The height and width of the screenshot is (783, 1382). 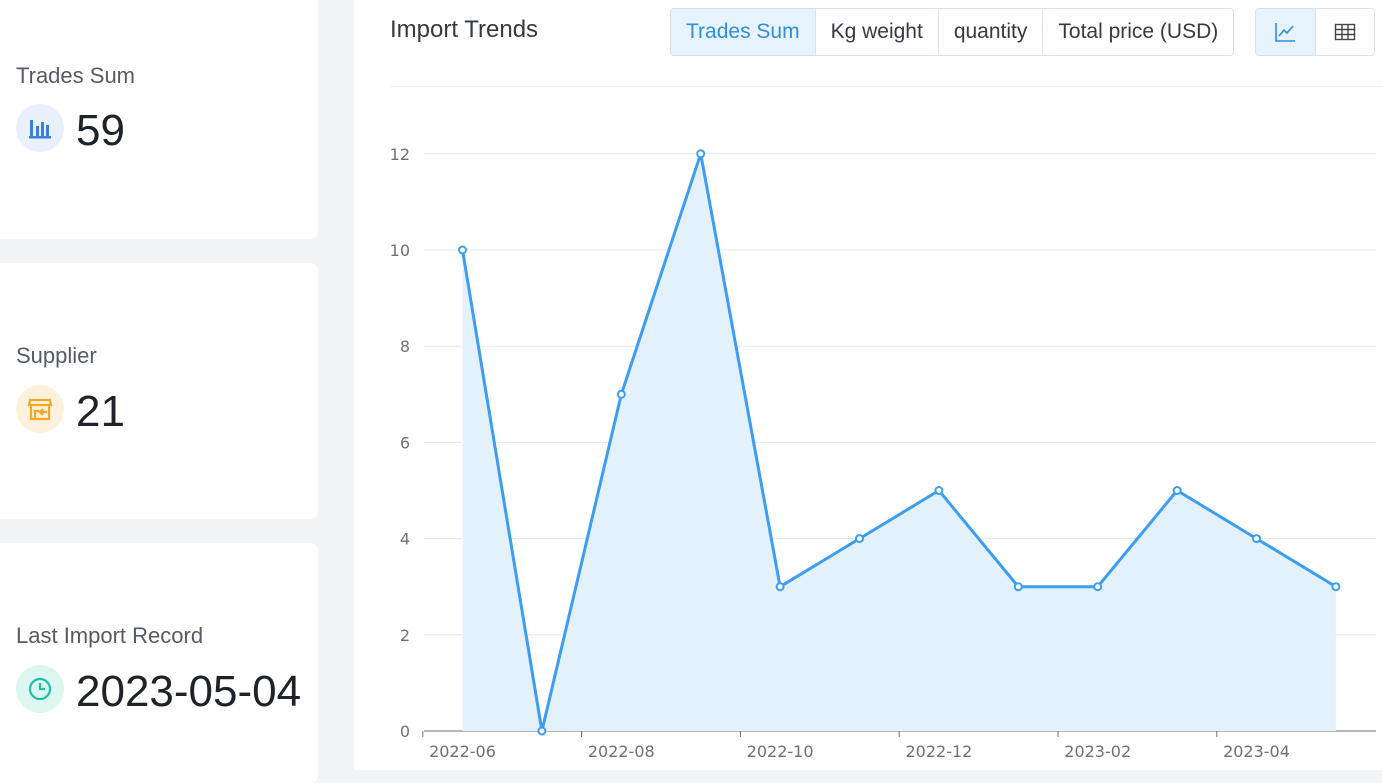 What do you see at coordinates (405, 731) in the screenshot?
I see `y-tick-label: 0` at bounding box center [405, 731].